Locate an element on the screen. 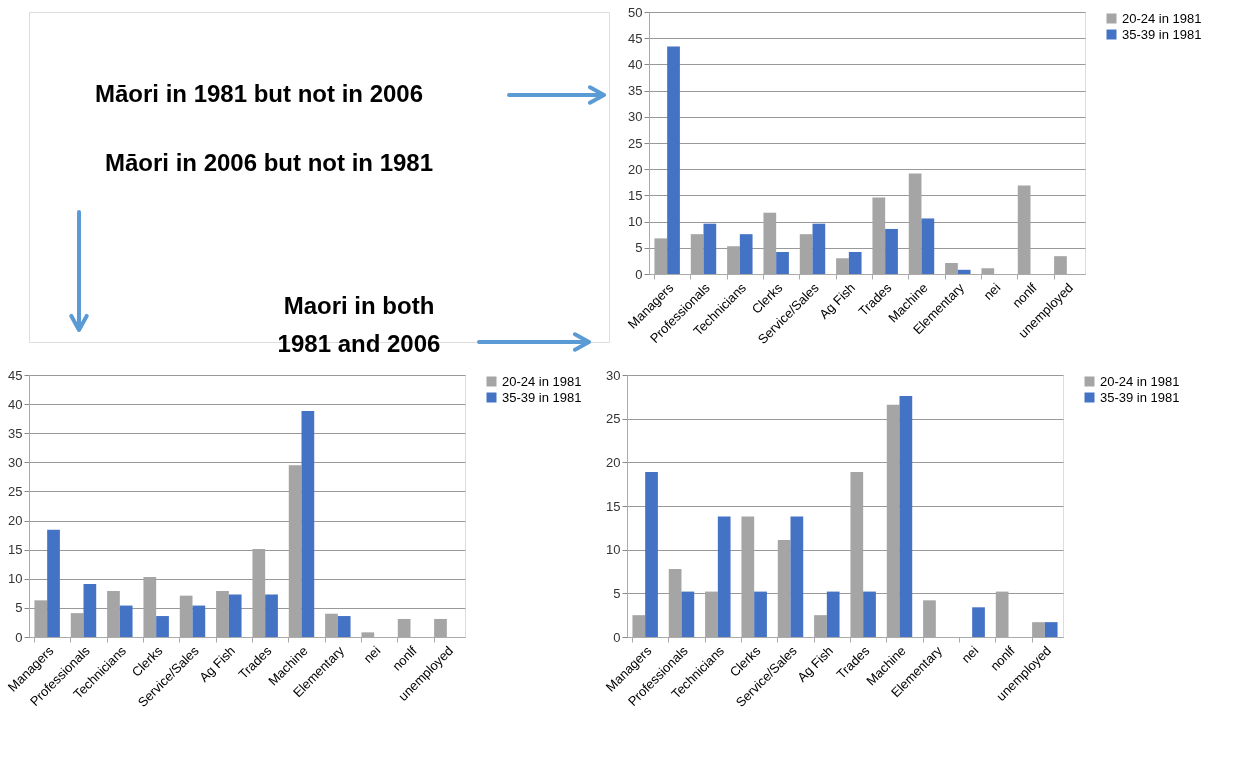  text: Maori in both 1981 and 2006 is located at coordinates (359, 324).